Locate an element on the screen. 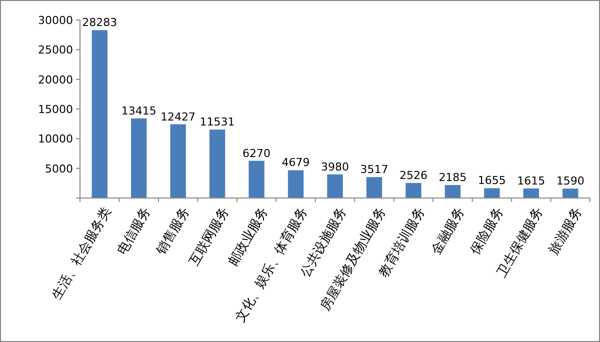 Image resolution: width=600 pixels, height=342 pixels. data-label: 3517 is located at coordinates (374, 169).